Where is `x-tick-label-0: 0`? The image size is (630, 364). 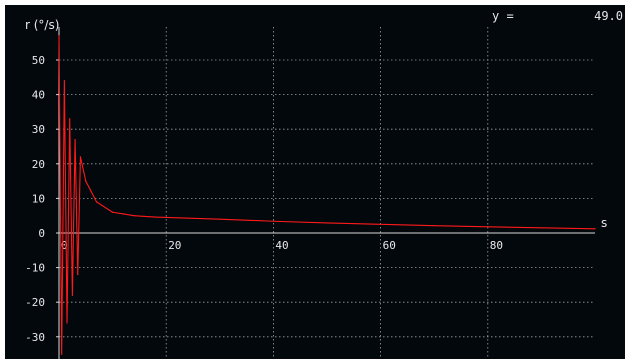
x-tick-label-0: 0 is located at coordinates (64, 245).